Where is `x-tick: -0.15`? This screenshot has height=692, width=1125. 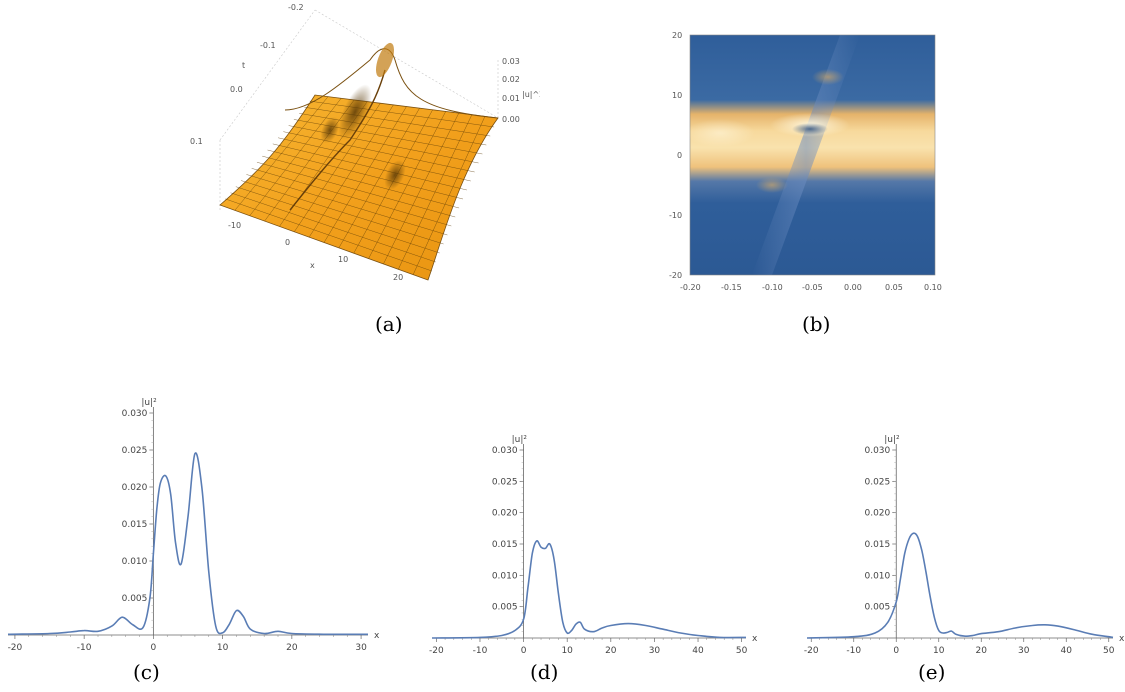
x-tick: -0.15 is located at coordinates (731, 287).